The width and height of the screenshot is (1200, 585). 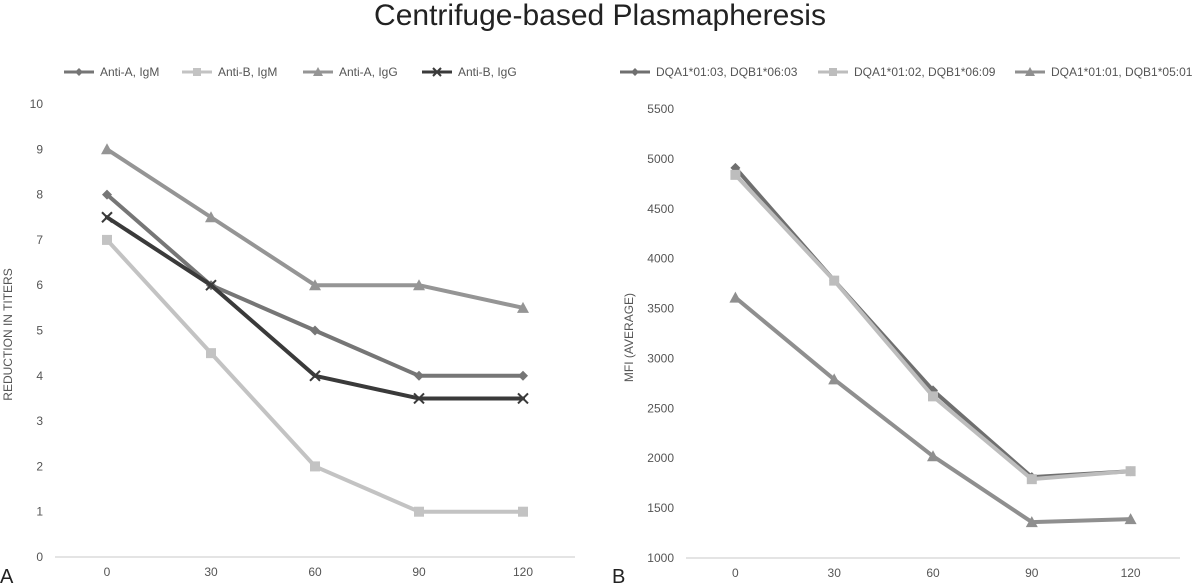 I want to click on y-tick-label: 9, so click(x=39, y=149).